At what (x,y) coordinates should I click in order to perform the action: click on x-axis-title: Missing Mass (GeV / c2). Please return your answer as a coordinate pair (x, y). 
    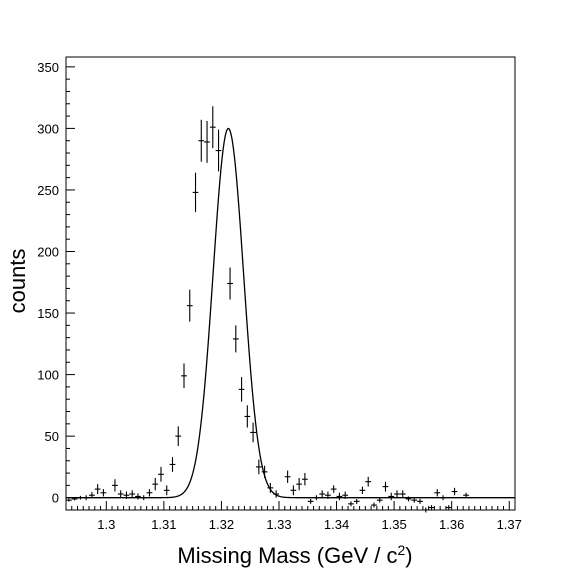
    Looking at the image, I should click on (294, 555).